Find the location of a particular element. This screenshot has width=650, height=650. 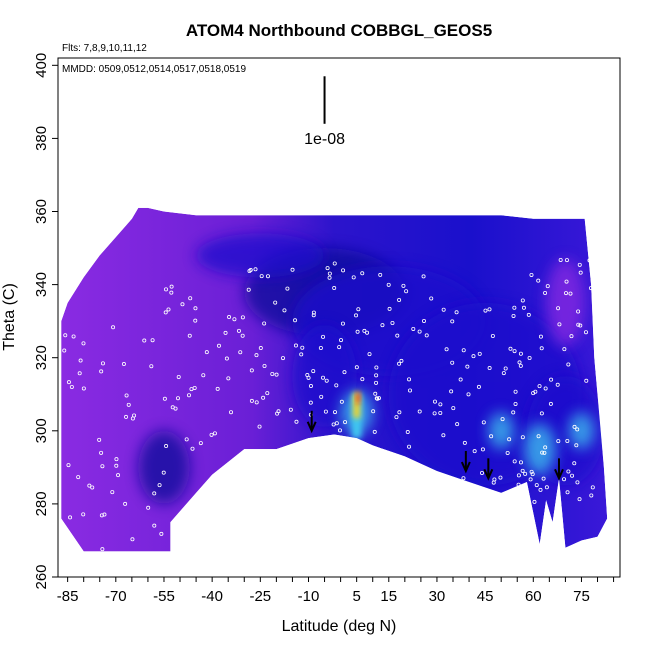

down-arrow-head-icon is located at coordinates (311, 427).